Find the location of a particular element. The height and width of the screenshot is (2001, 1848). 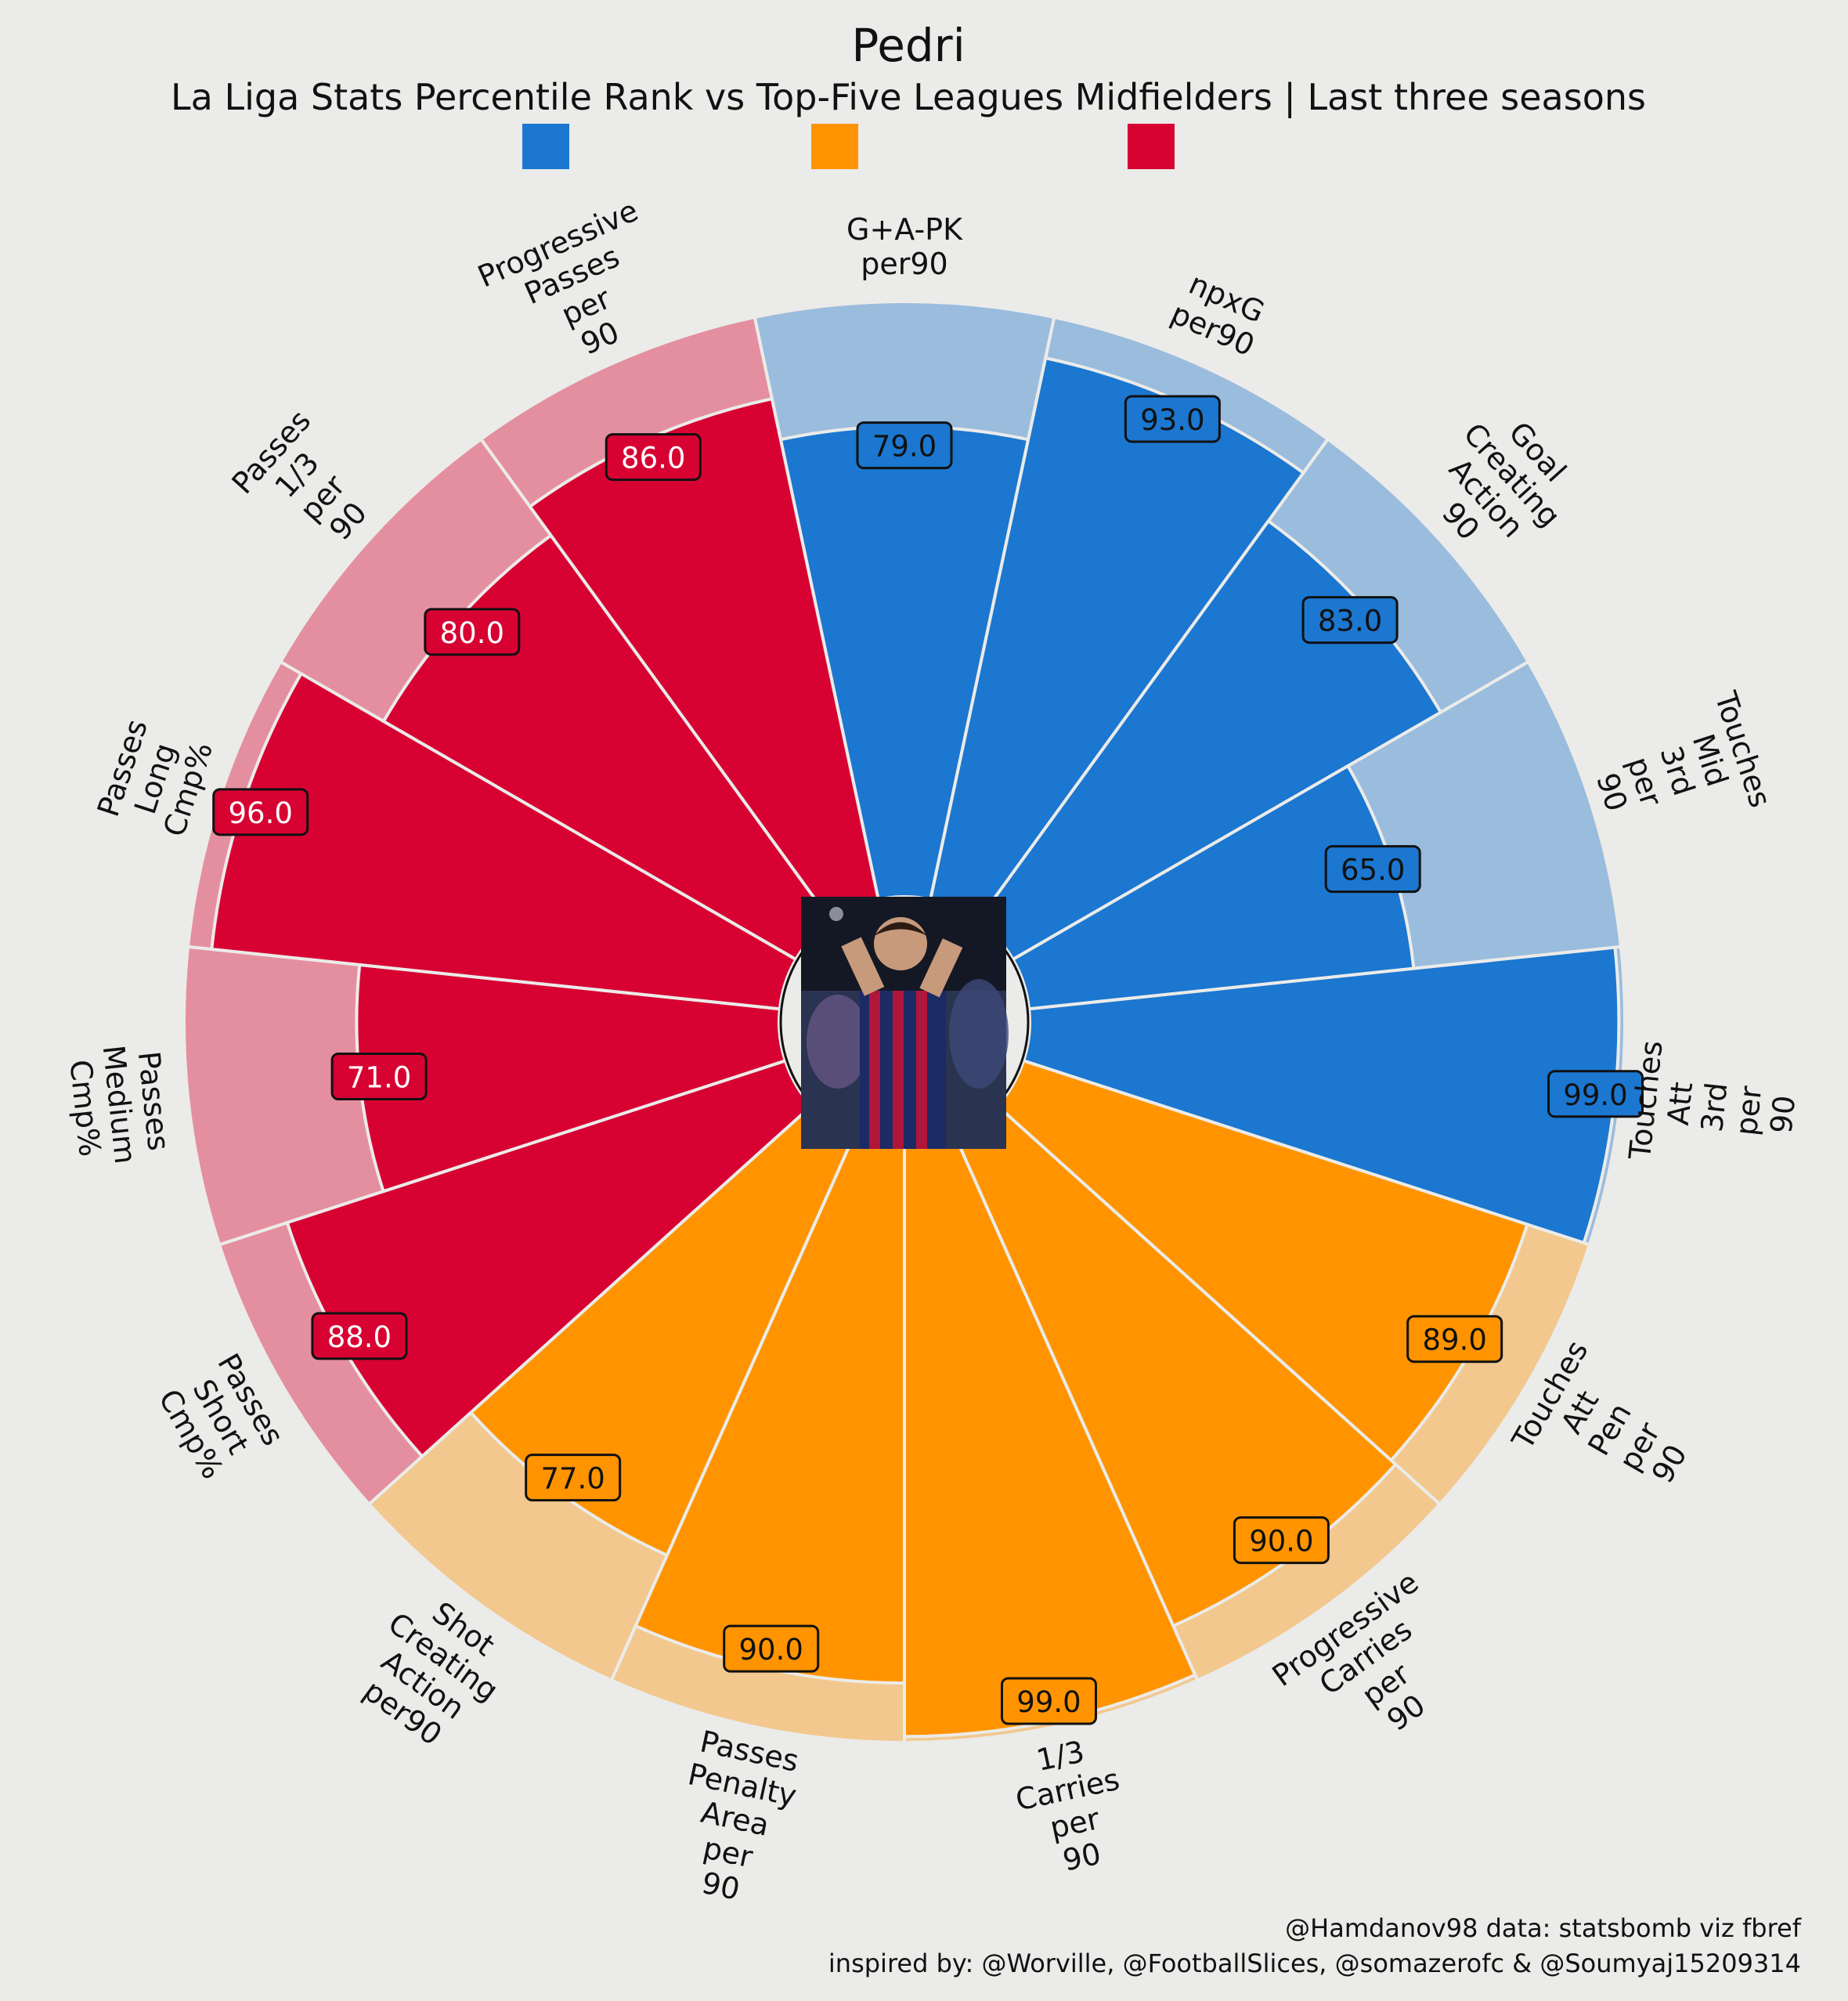

axis-label: G+A-PK per90 is located at coordinates (904, 247).